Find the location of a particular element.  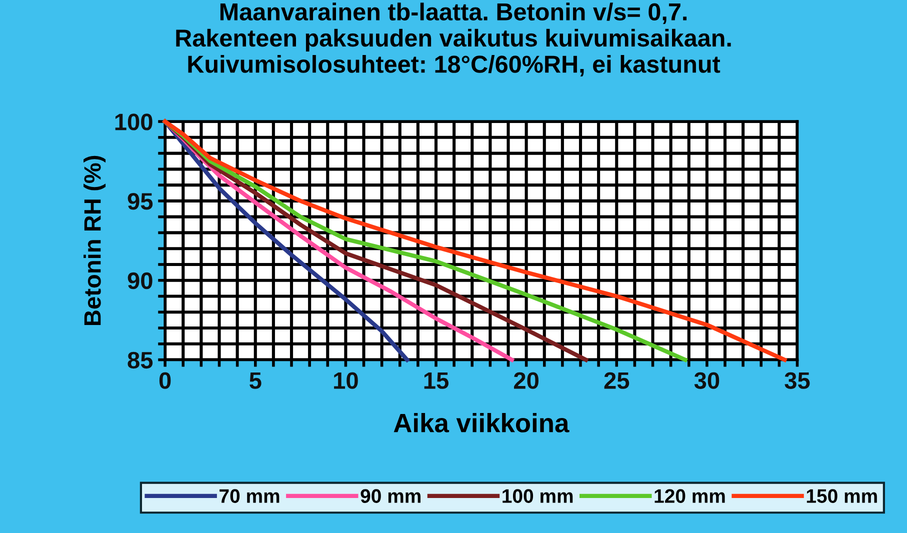

y-tick-label: 85 is located at coordinates (140, 360).